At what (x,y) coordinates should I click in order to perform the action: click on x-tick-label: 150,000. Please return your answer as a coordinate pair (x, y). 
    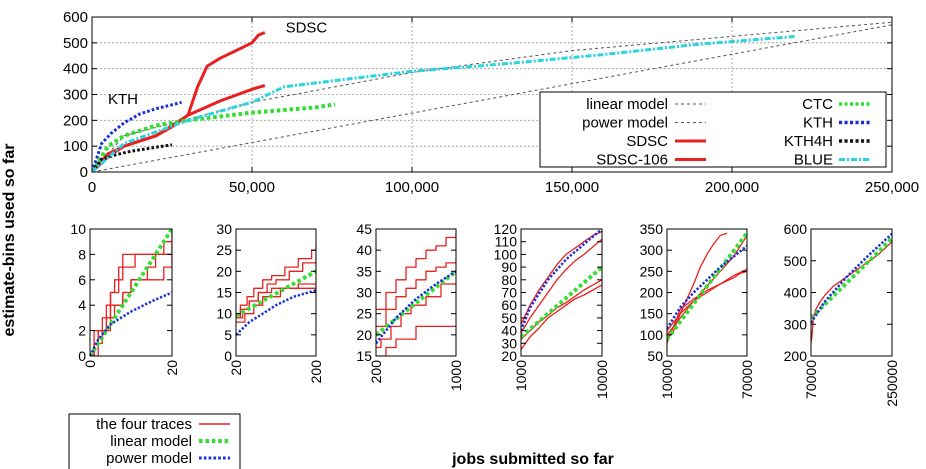
    Looking at the image, I should click on (572, 187).